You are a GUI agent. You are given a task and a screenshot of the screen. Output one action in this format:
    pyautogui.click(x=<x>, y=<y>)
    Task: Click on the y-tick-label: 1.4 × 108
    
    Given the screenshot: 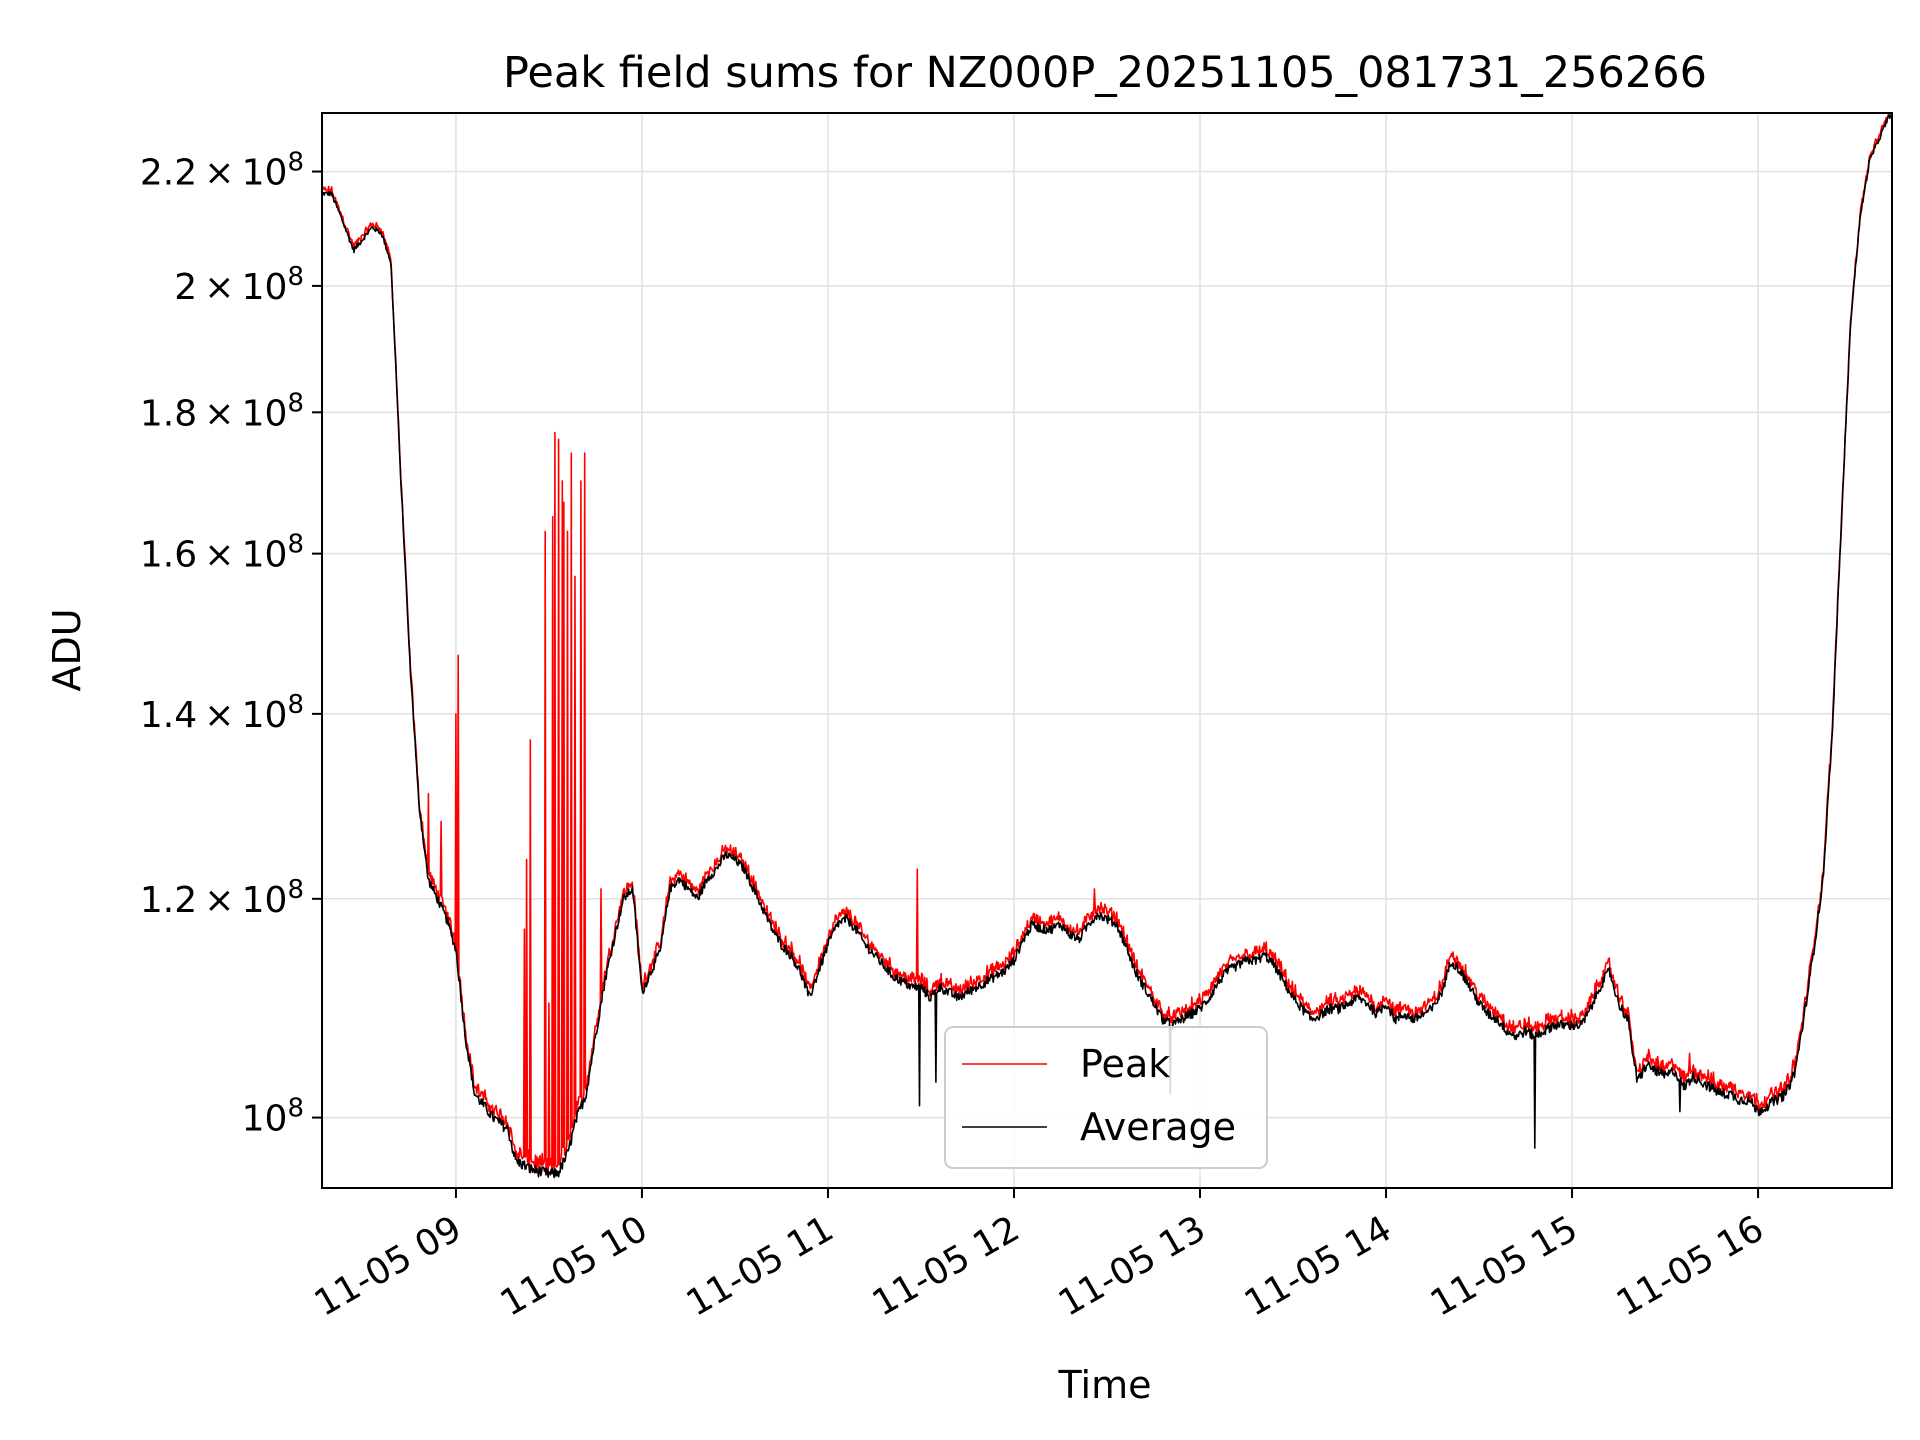 What is the action you would take?
    pyautogui.click(x=222, y=713)
    